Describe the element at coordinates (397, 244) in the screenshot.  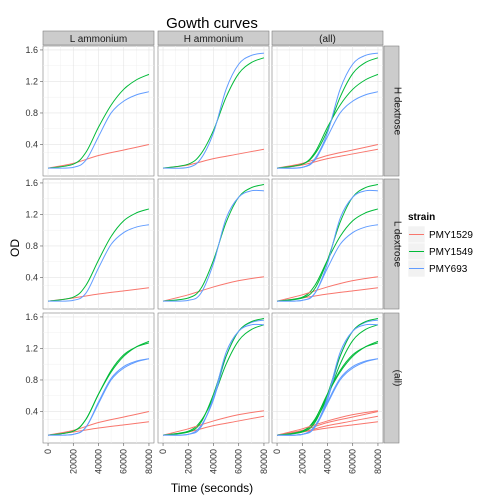
I see `facet-strip-label: L dextrose` at that location.